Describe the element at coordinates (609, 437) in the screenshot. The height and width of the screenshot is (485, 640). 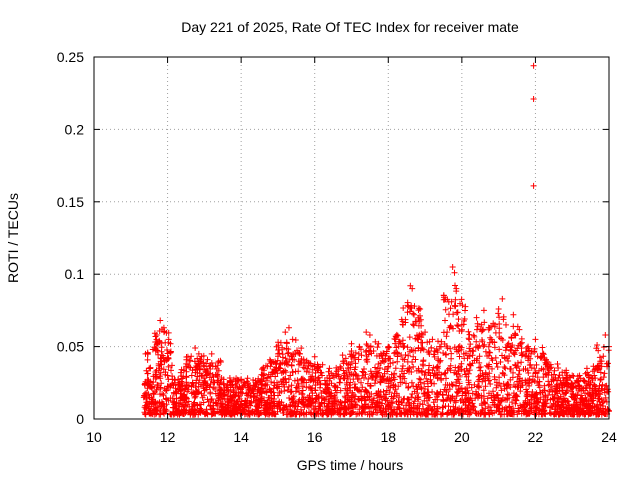
I see `x-tick-label: 24` at that location.